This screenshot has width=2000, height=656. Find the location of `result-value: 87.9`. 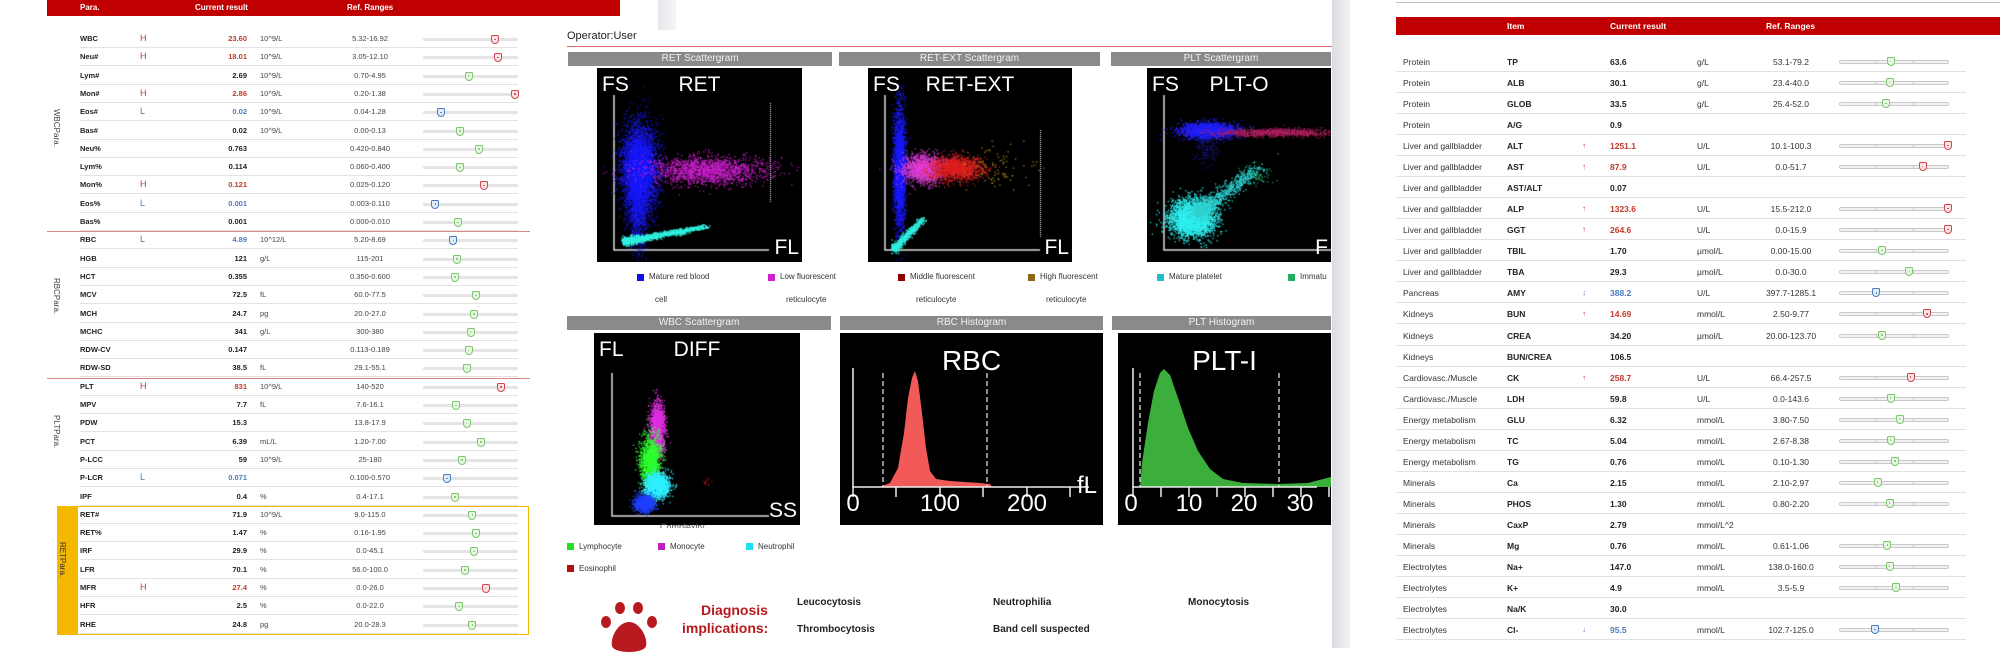

result-value: 87.9 is located at coordinates (1618, 167).